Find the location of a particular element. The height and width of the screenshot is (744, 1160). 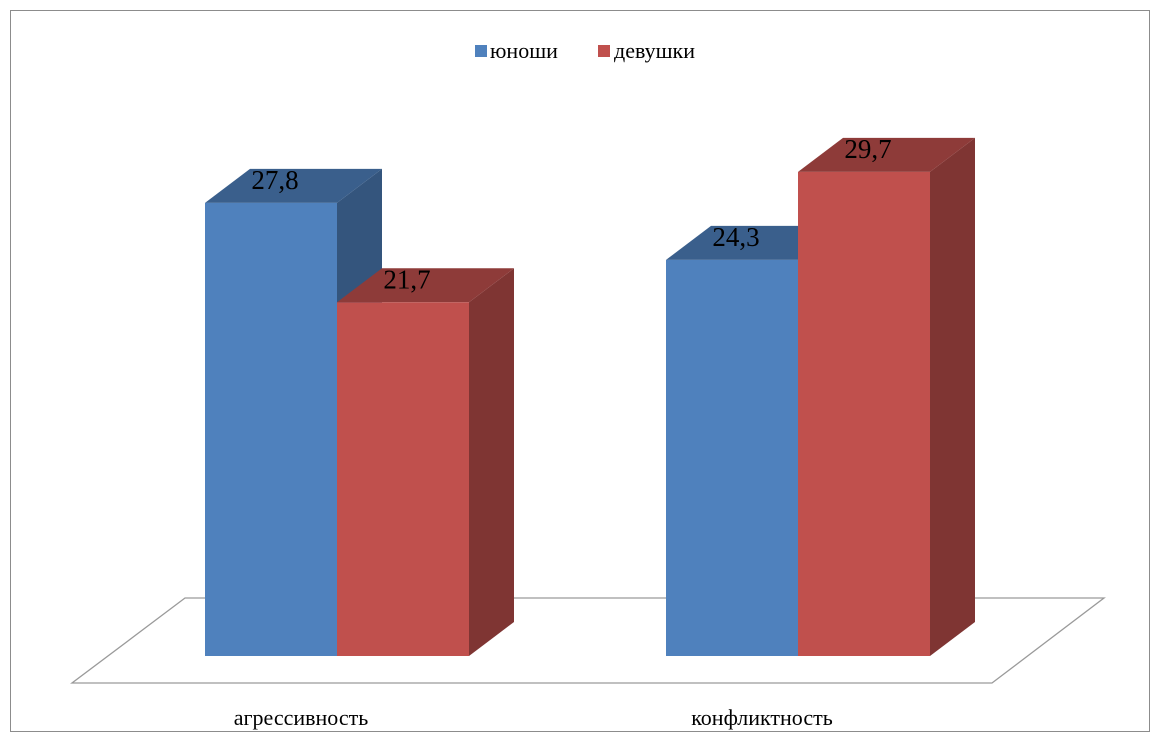

data-label: 21,7 is located at coordinates (406, 279).